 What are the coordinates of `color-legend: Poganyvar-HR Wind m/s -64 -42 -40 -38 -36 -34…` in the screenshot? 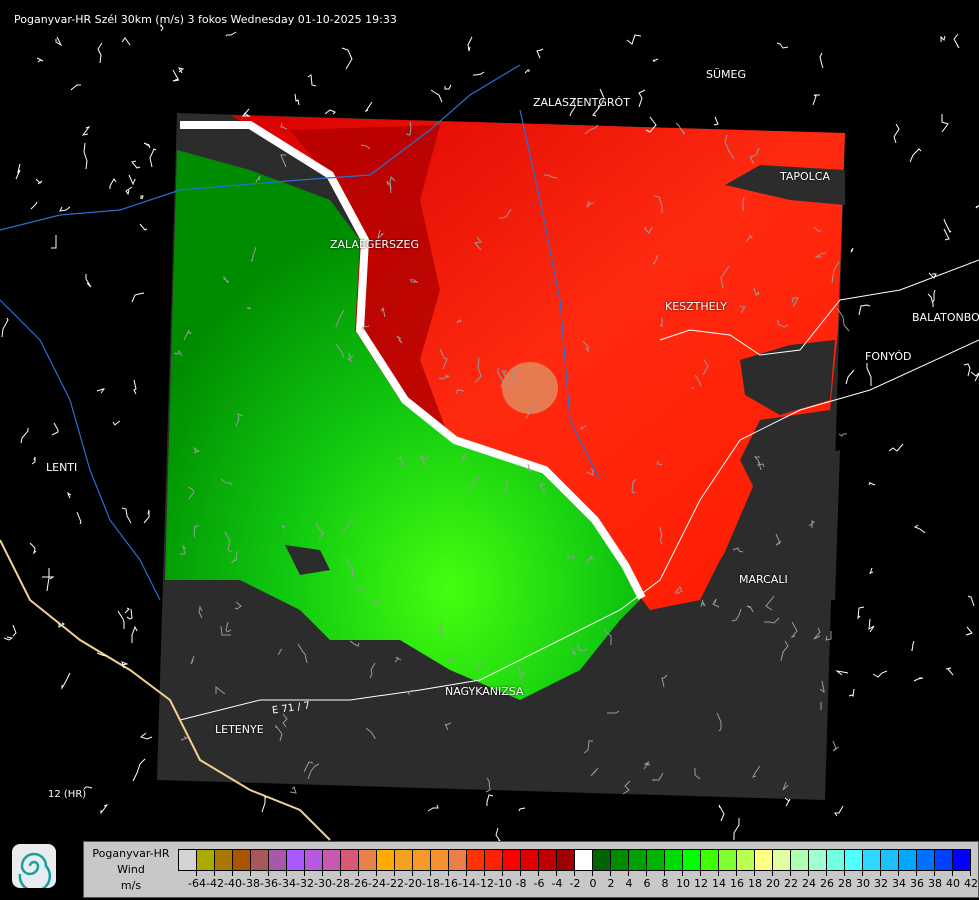 It's located at (531, 869).